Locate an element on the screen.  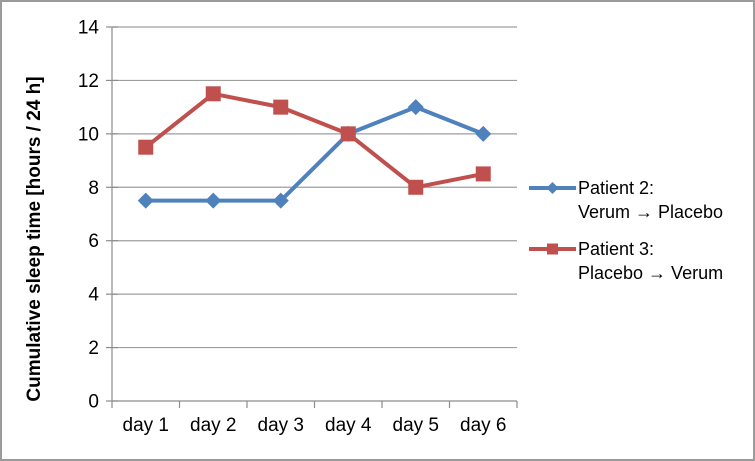
legend-label-patient-2: Patient 2: Verum → Placebo is located at coordinates (650, 200).